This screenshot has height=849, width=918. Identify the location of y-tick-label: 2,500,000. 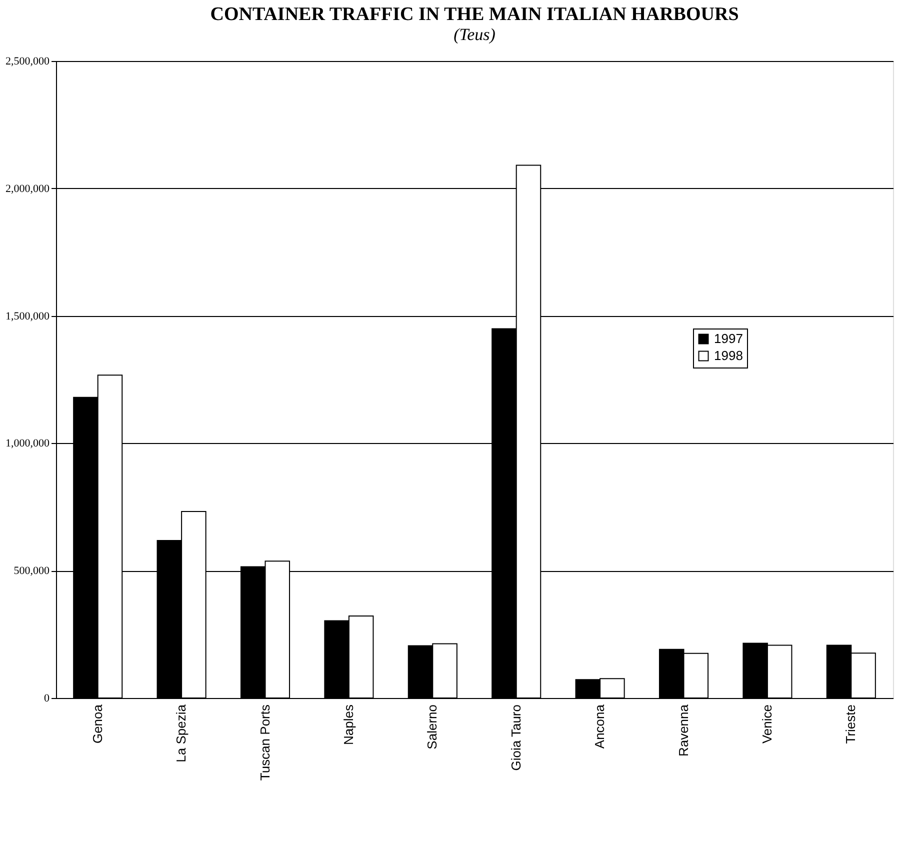
(28, 62).